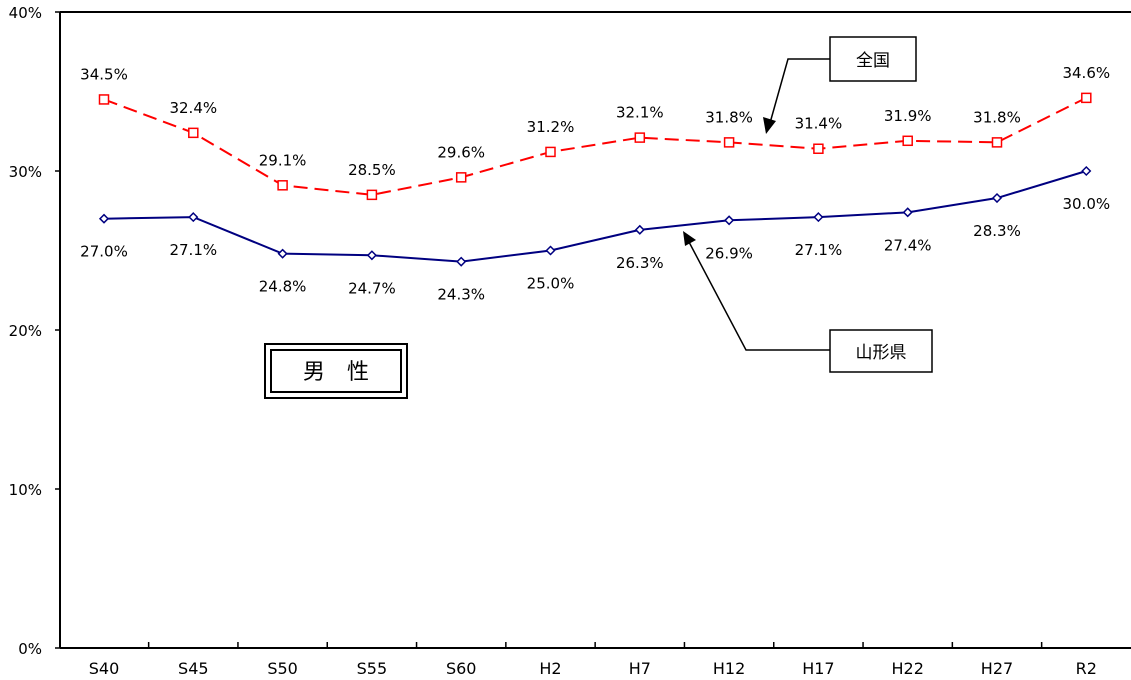 The image size is (1131, 680). Describe the element at coordinates (372, 288) in the screenshot. I see `data-label: 24.7%` at that location.